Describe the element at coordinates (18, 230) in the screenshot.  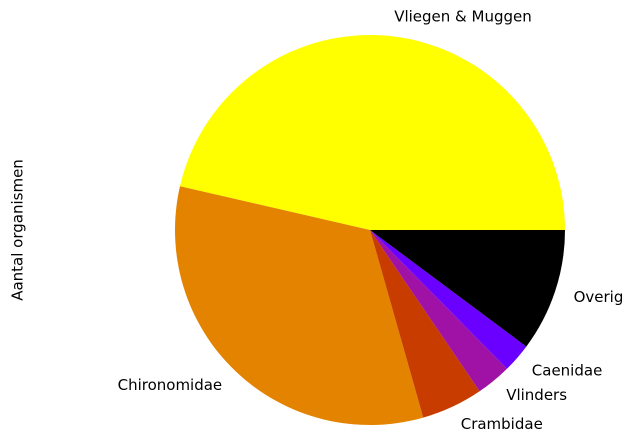
I see `y-axis-label: Aantal organismen` at that location.